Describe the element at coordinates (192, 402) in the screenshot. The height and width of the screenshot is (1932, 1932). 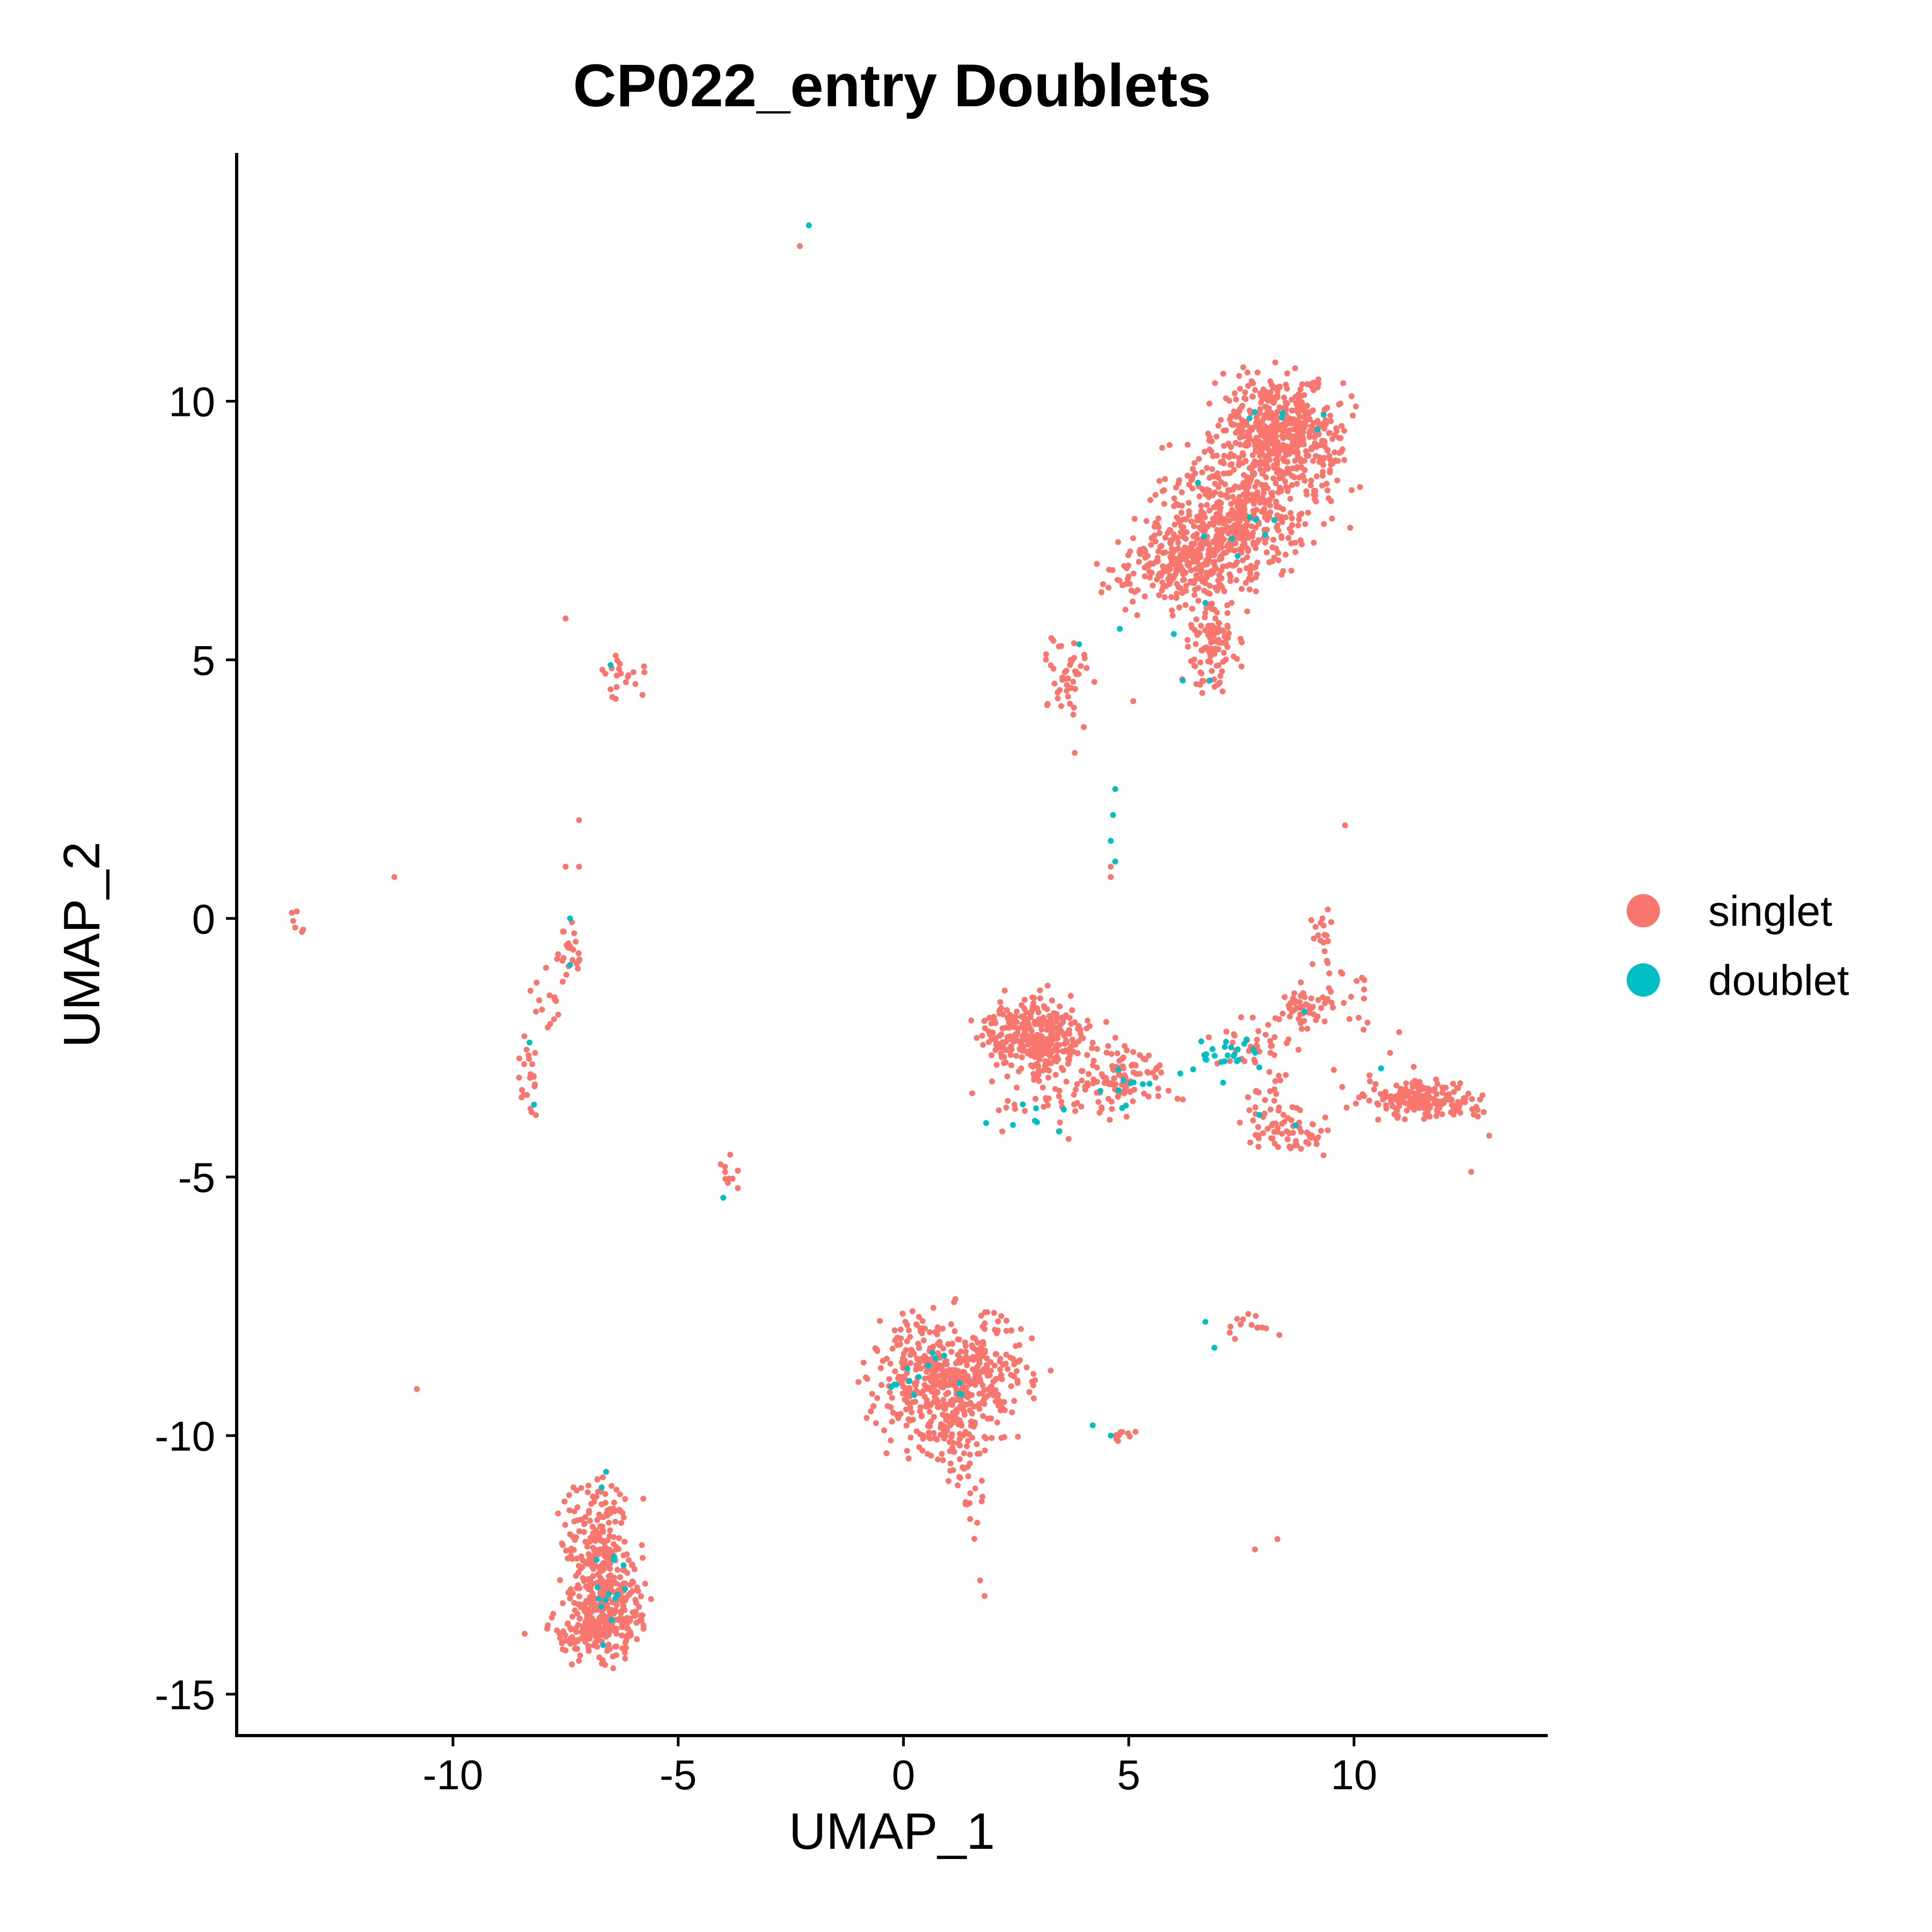
I see `y-tick-label: 10` at that location.